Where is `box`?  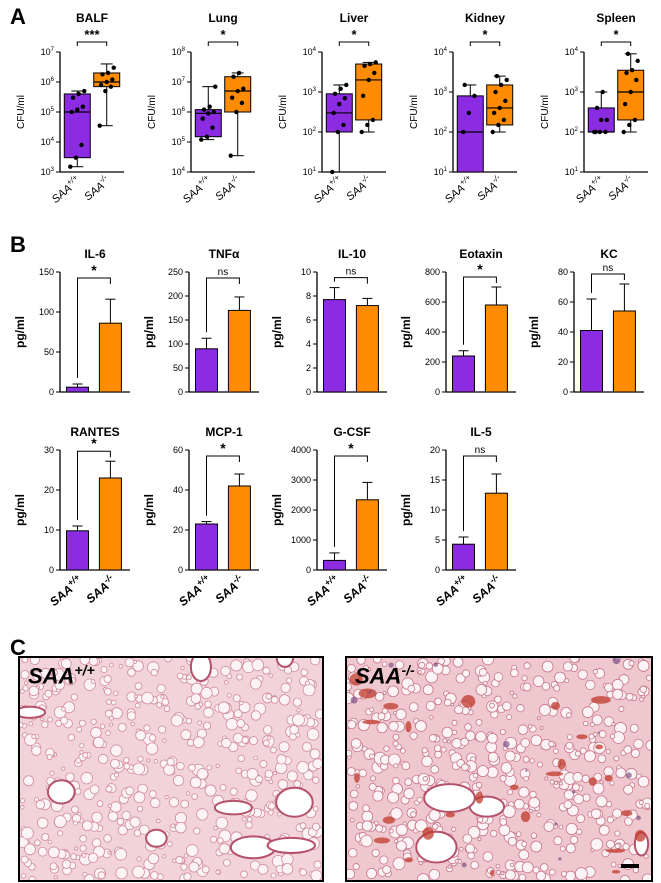 box is located at coordinates (369, 92).